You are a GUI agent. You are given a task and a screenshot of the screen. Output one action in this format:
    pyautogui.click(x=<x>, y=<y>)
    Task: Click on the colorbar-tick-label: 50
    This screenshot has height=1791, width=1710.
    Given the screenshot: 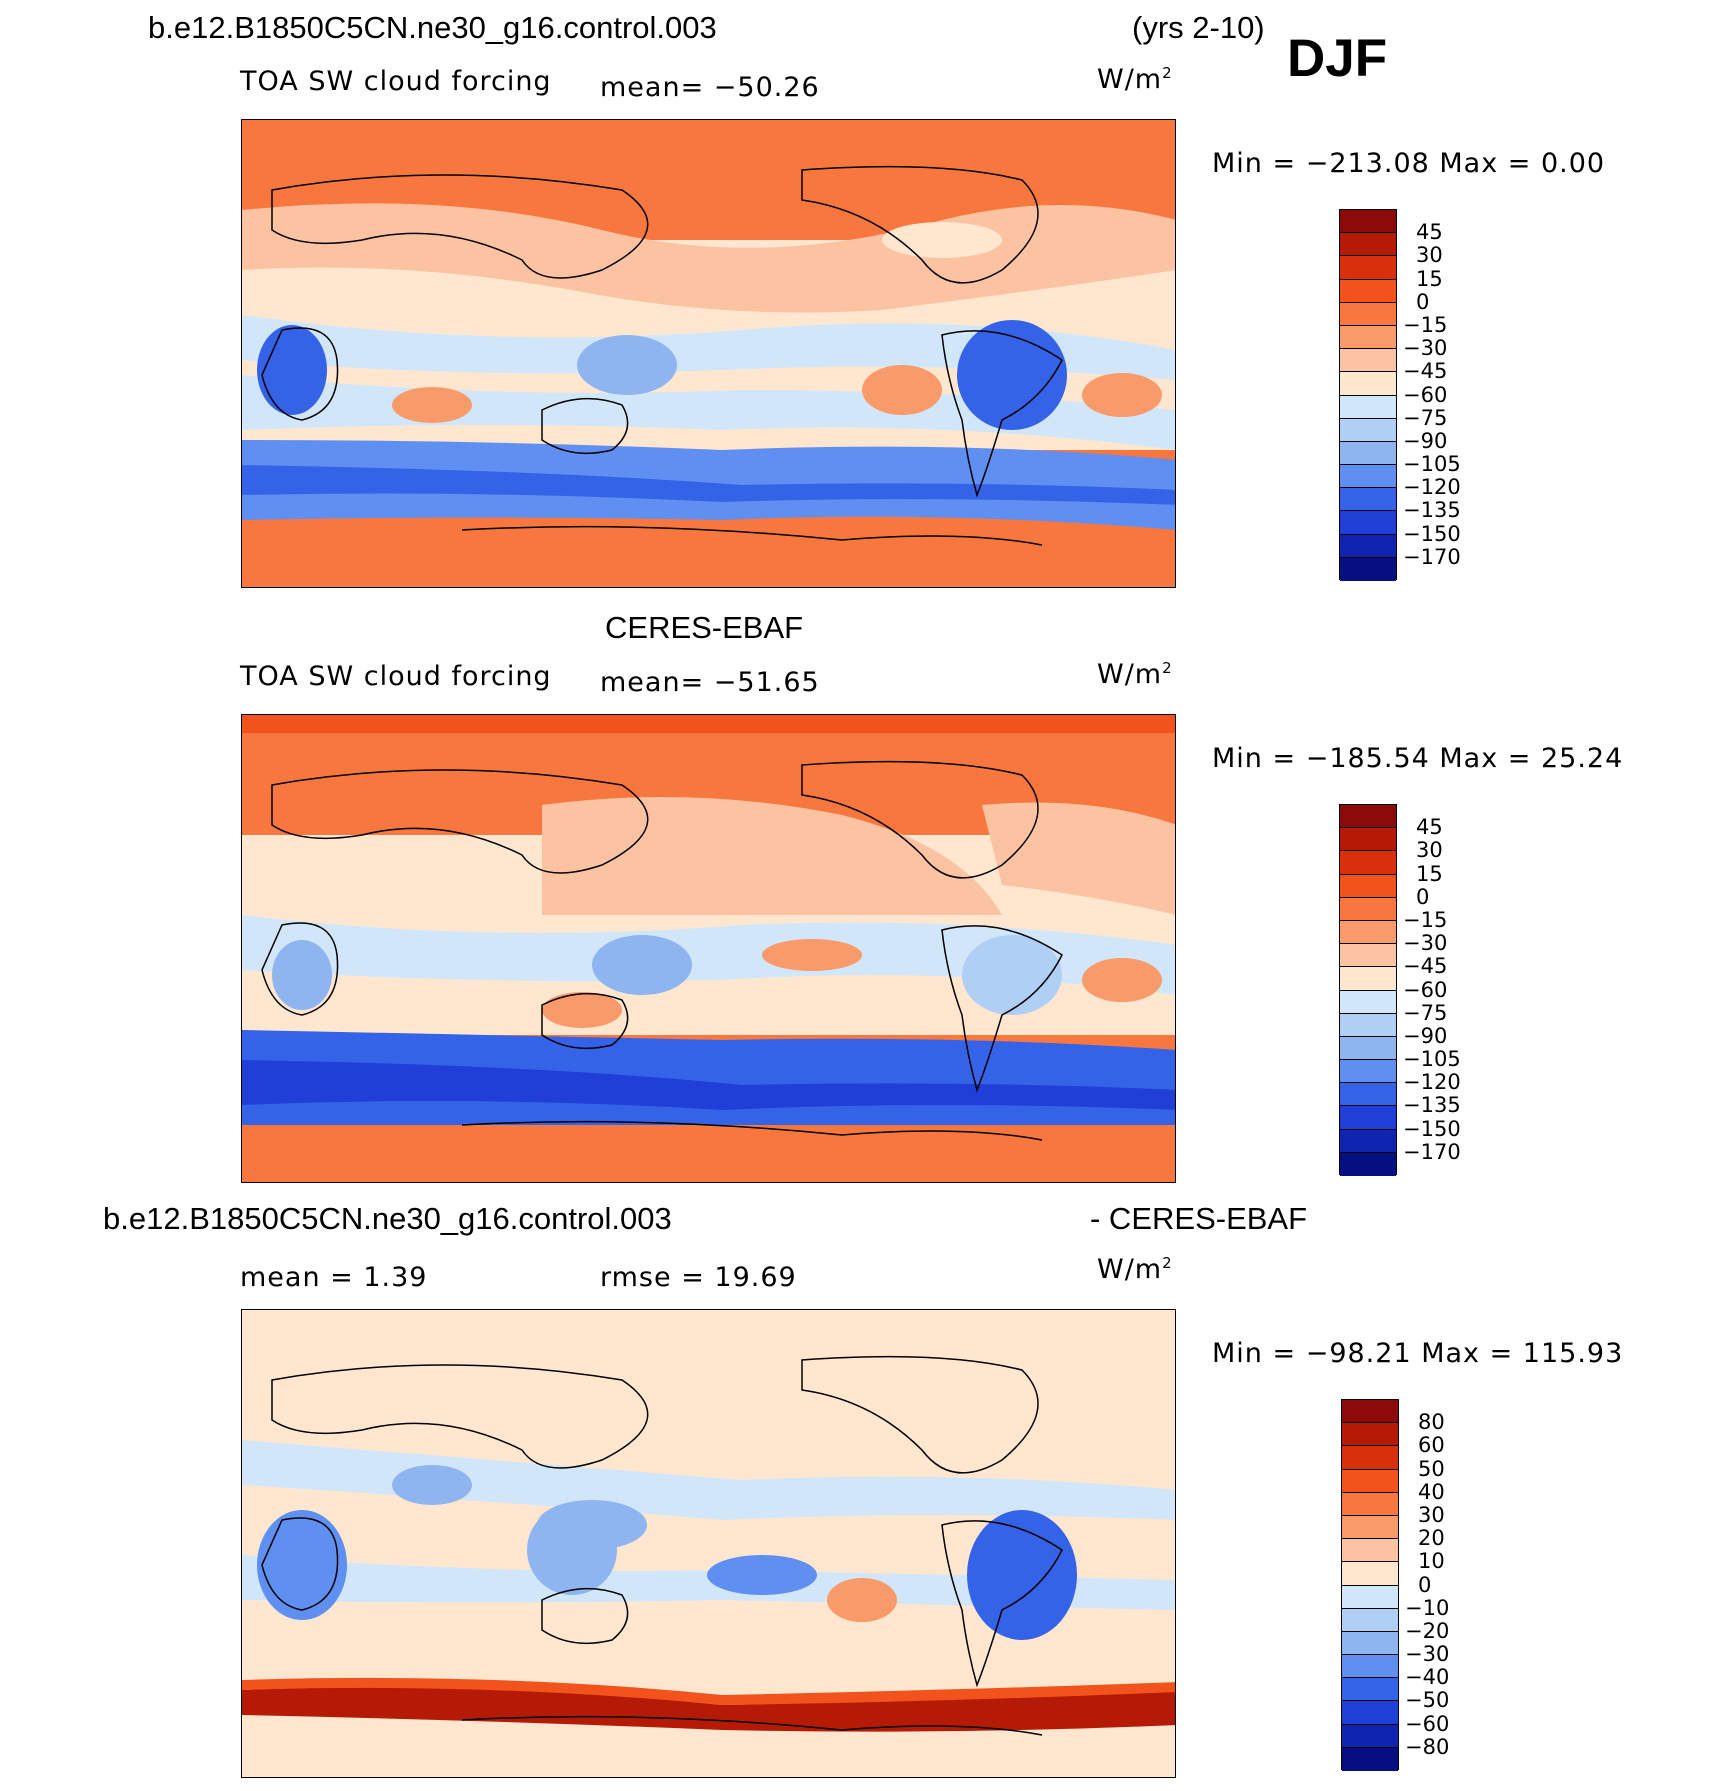 What is the action you would take?
    pyautogui.click(x=1431, y=1468)
    